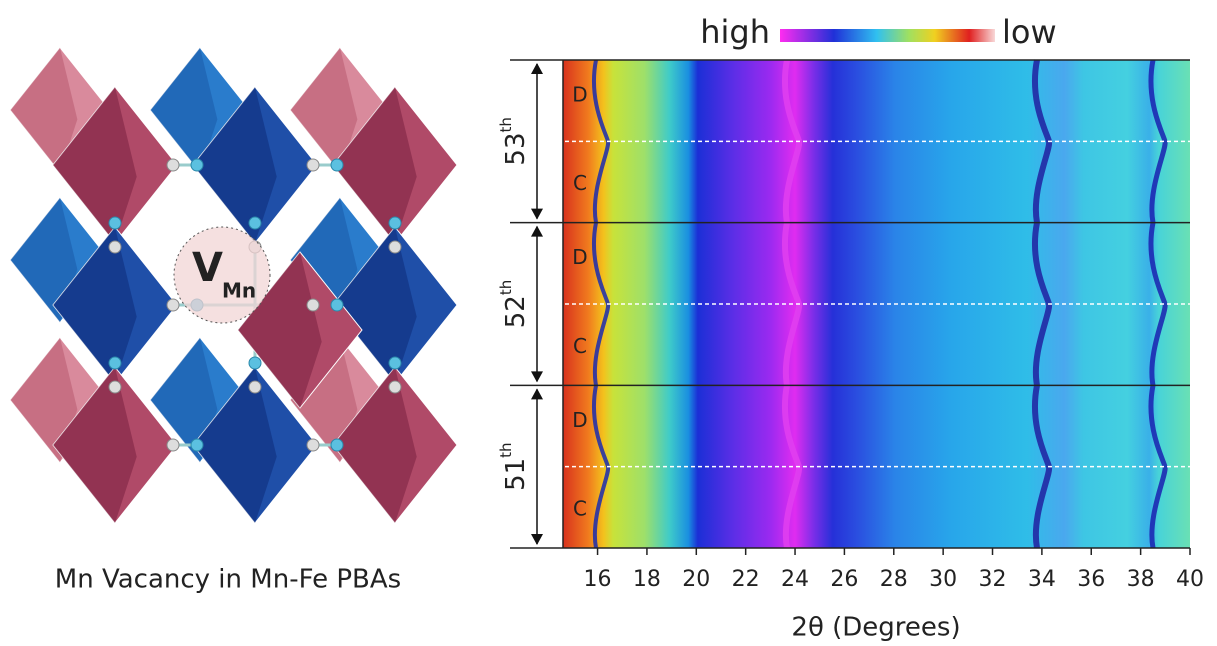 The width and height of the screenshot is (1217, 646). I want to click on cycle-label: 51th, so click(514, 466).